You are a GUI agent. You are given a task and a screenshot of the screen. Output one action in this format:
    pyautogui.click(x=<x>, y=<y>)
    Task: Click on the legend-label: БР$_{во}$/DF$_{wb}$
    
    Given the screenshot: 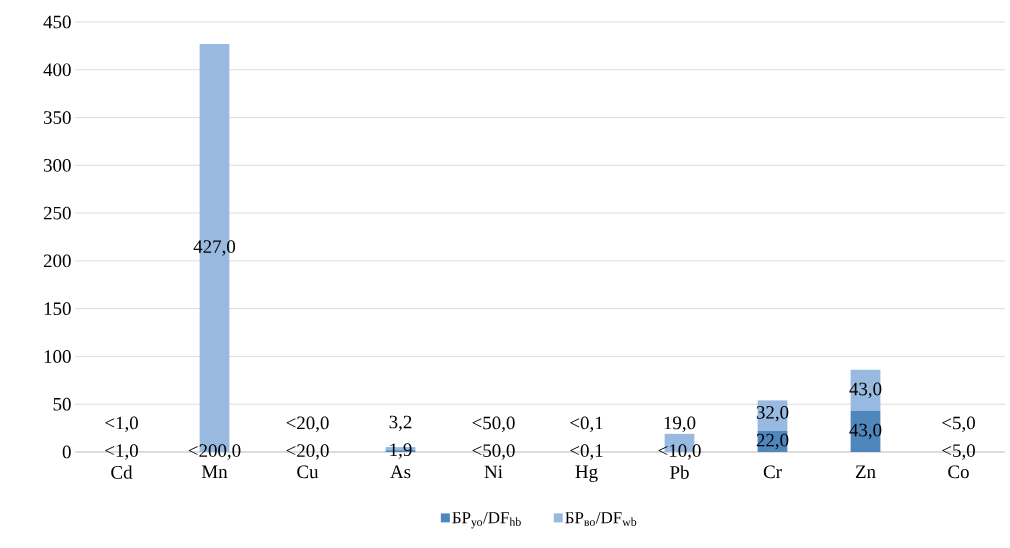 What is the action you would take?
    pyautogui.click(x=601, y=519)
    